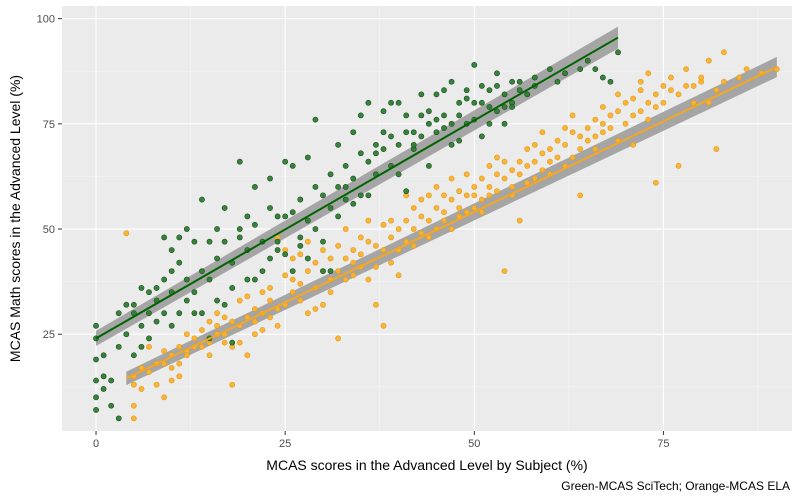  What do you see at coordinates (474, 444) in the screenshot?
I see `x-tick-label: 50` at bounding box center [474, 444].